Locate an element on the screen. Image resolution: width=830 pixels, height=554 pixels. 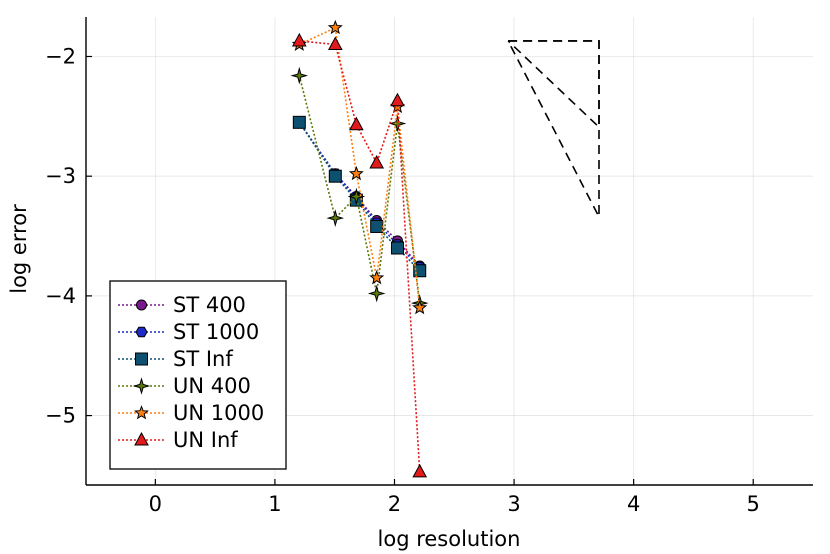
x-tick-label: 3 is located at coordinates (513, 504).